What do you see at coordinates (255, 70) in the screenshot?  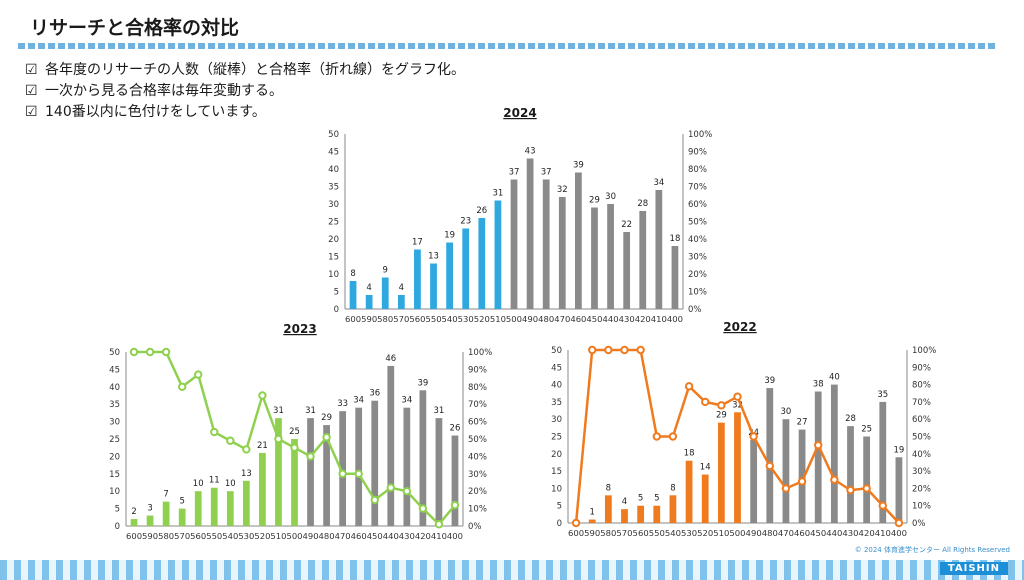 I see `bullet-text: 各年度のリサーチの人数（縦棒）と合格率（折れ線）をグラフ化。` at bounding box center [255, 70].